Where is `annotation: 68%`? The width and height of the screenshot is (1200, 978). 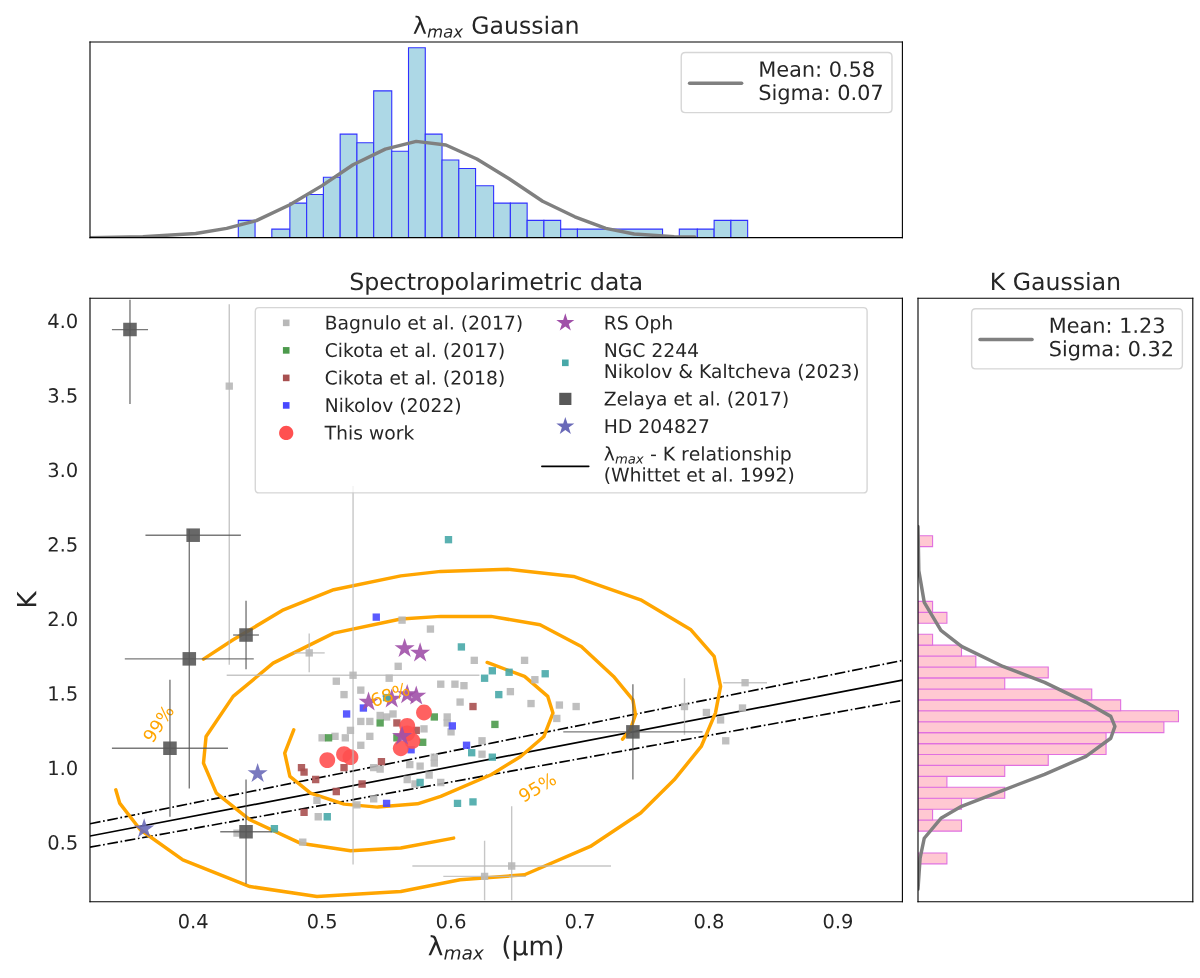 annotation: 68% is located at coordinates (390, 694).